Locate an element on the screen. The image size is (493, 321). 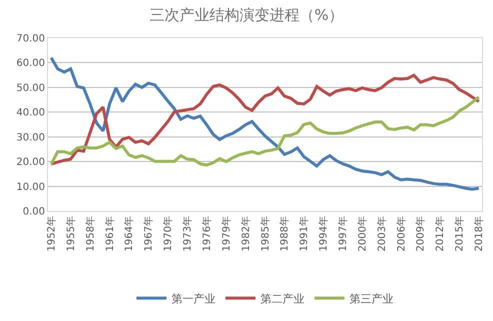
x-tick-label: 1955年 is located at coordinates (70, 234).